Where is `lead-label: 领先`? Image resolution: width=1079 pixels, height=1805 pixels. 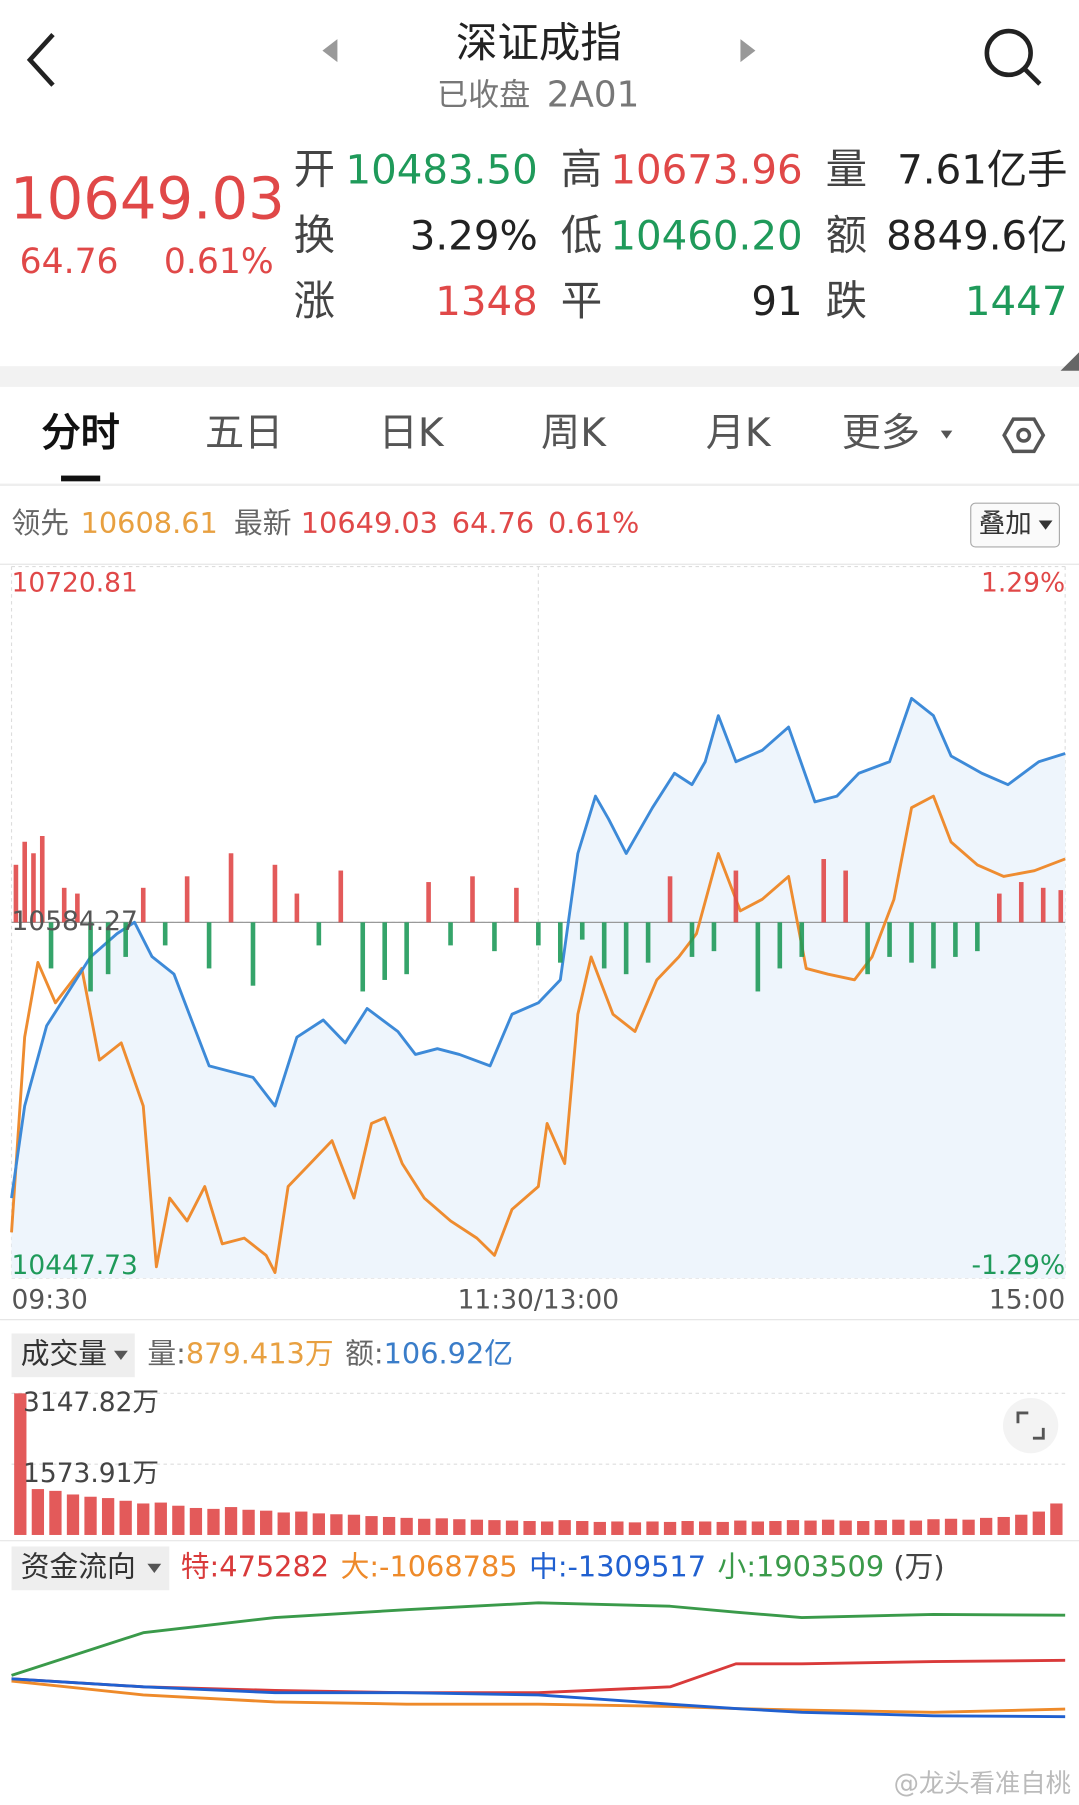
lead-label: 领先 is located at coordinates (41, 523).